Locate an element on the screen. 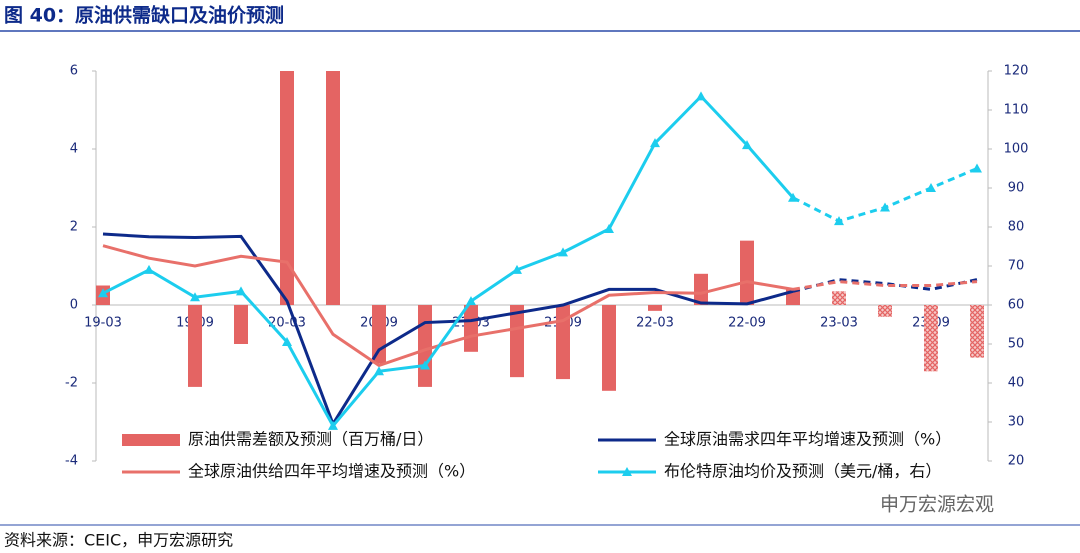 Image resolution: width=1080 pixels, height=553 pixels. legend-label: 布伦特原油均价及预测（美元/桶，右） is located at coordinates (802, 471).